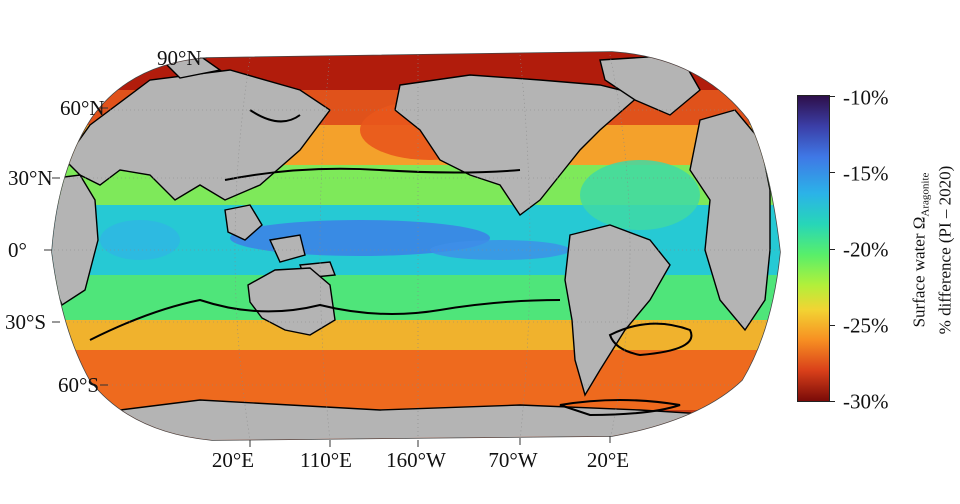 The image size is (960, 504). Describe the element at coordinates (513, 460) in the screenshot. I see `lon-label-70w: 70°W` at that location.